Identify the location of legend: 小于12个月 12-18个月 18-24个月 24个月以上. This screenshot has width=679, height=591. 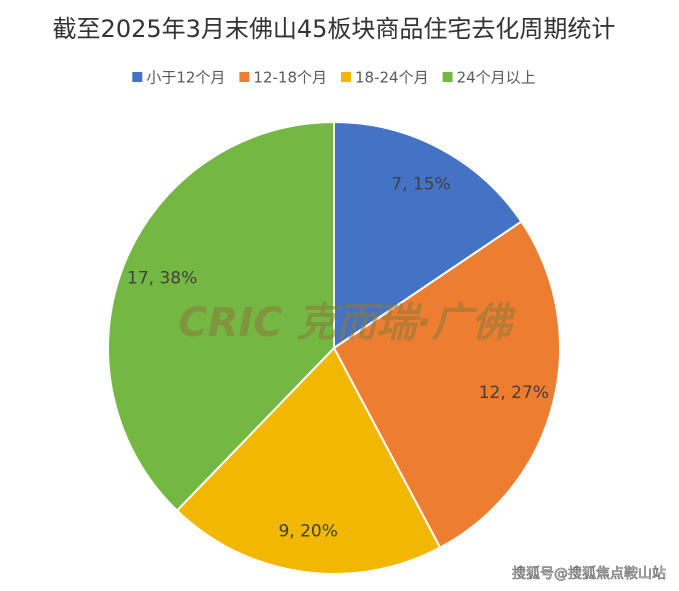
(334, 78).